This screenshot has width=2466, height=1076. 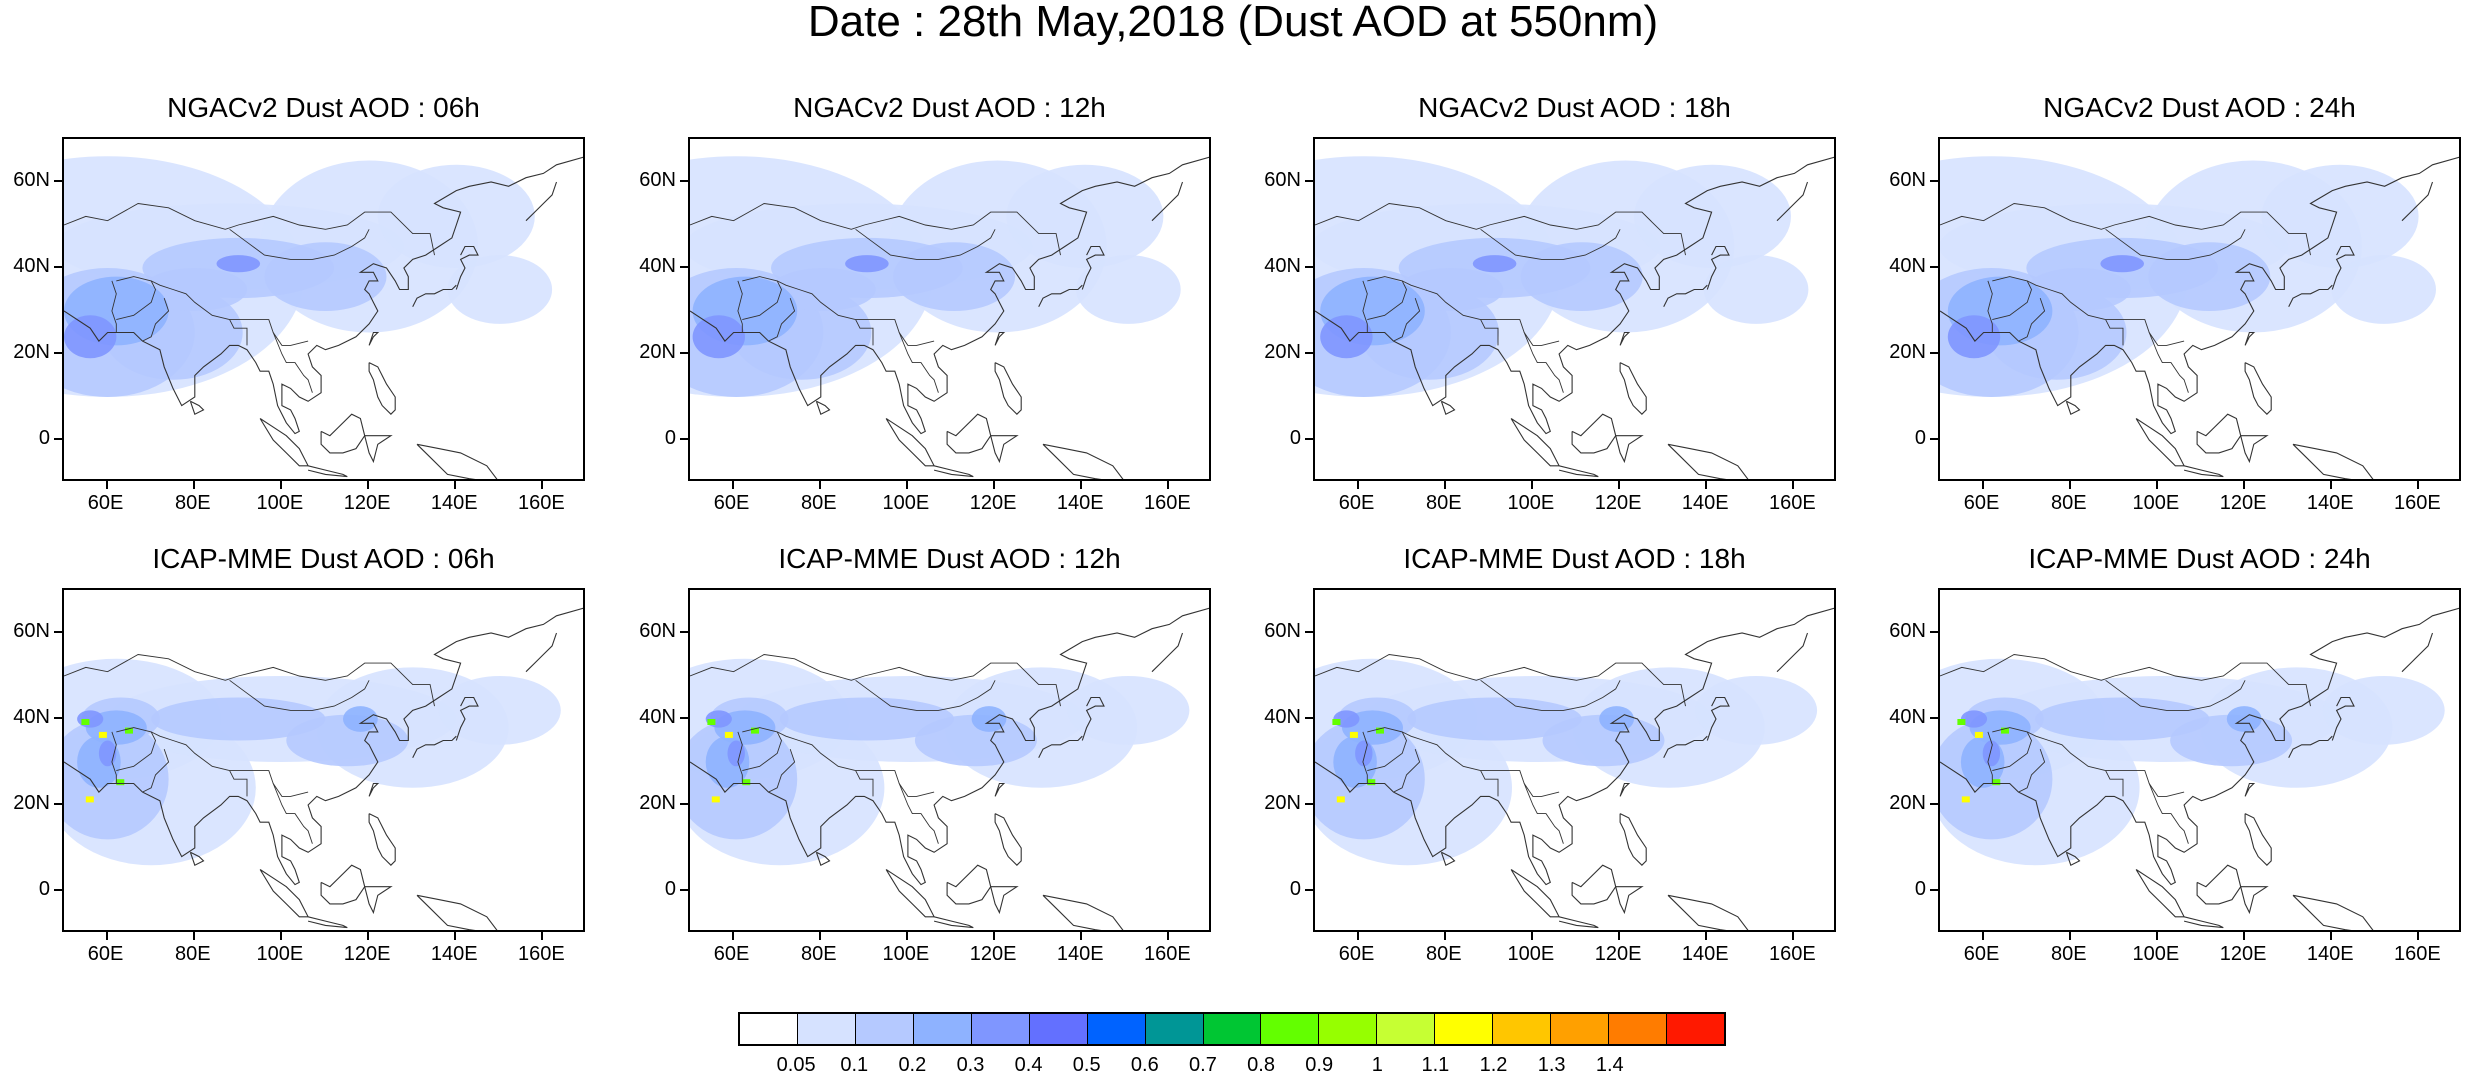 I want to click on panel-title: NGACv2 Dust AOD : 06h, so click(x=324, y=108).